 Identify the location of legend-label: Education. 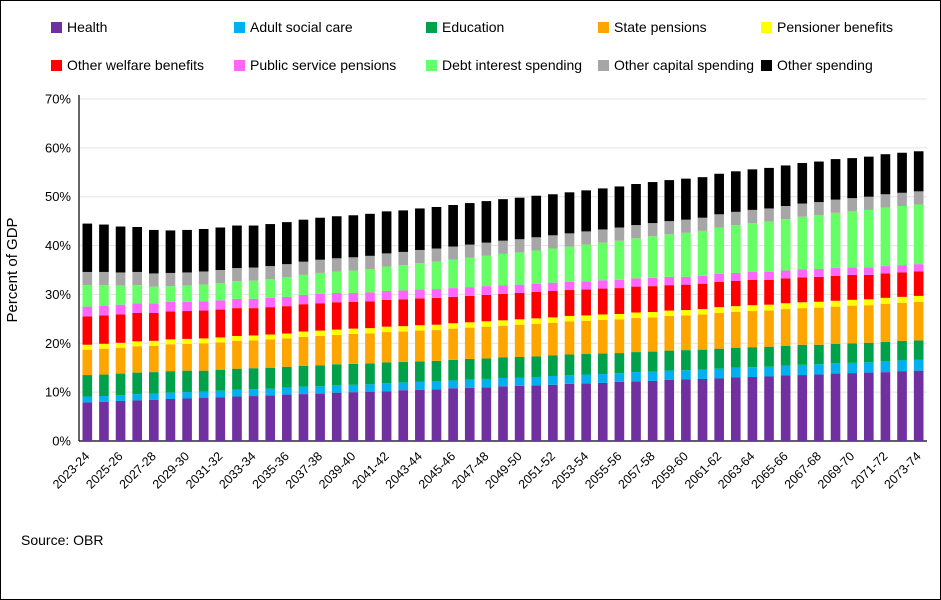
(473, 27).